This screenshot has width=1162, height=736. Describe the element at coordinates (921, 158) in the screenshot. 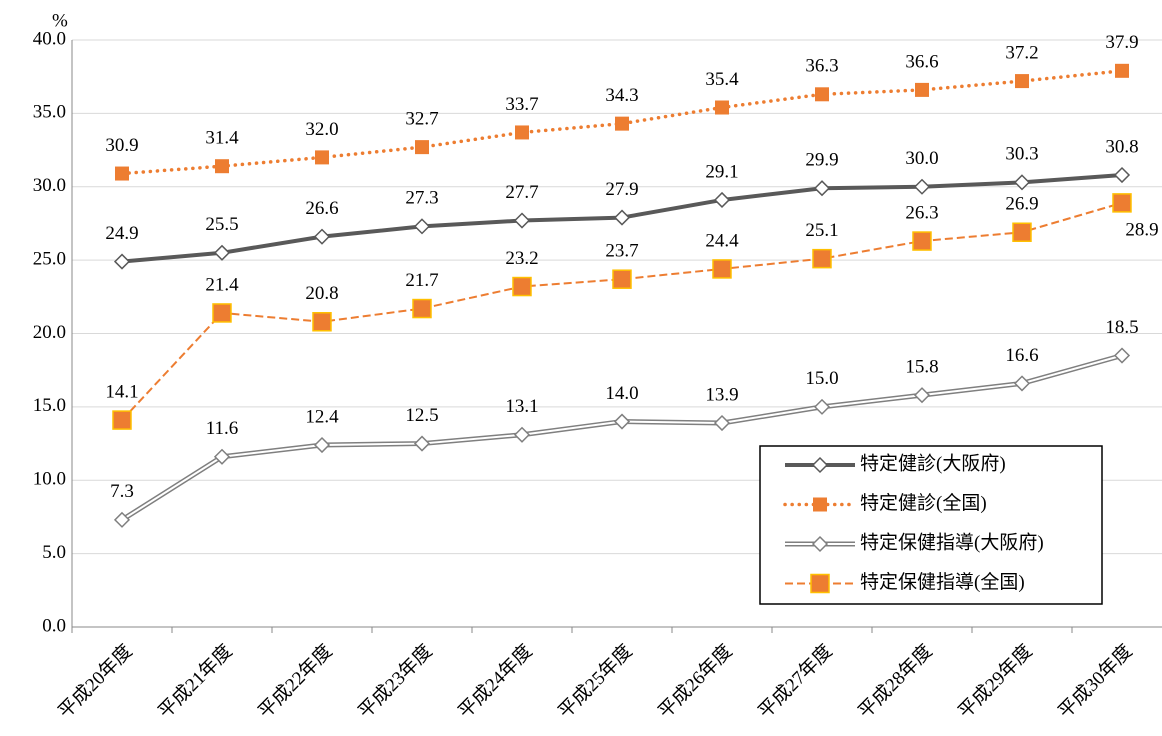

I see `data-label: 30.0` at that location.